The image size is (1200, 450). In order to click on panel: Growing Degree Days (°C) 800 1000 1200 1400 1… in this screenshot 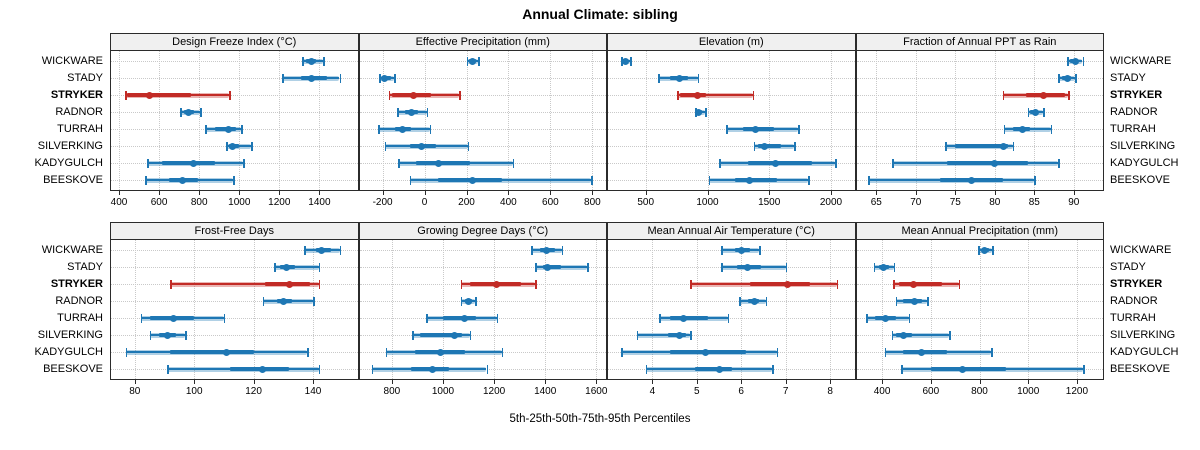, I will do `click(482, 314)`.